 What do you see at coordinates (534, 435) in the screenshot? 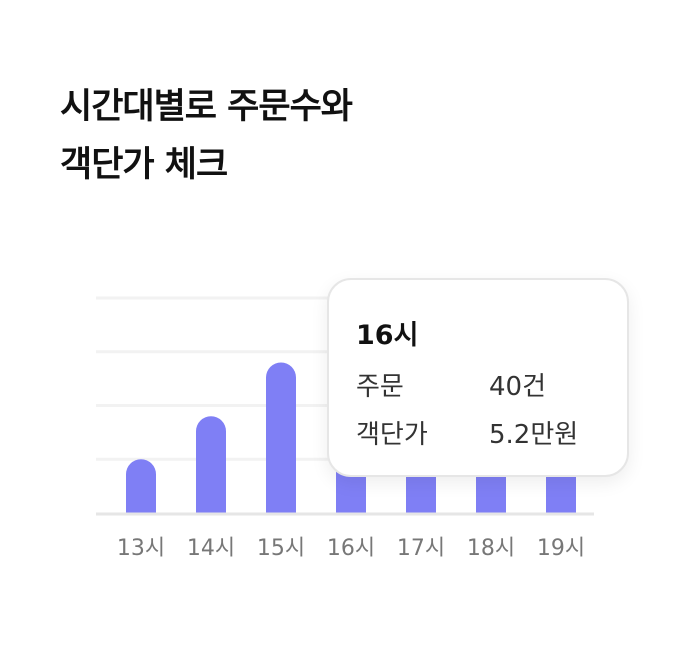
I see `tooltip-value: 5.2만원` at bounding box center [534, 435].